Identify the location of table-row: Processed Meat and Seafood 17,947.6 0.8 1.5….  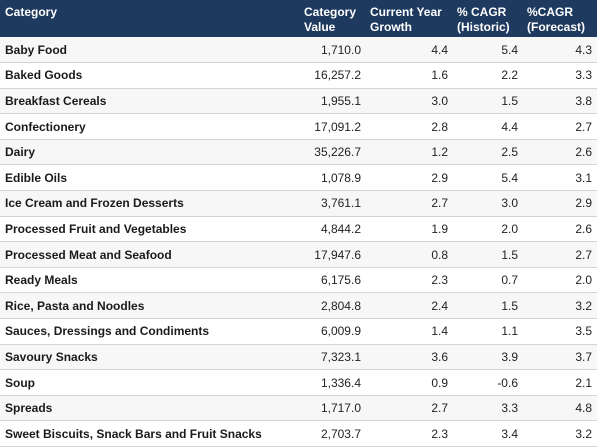
(298, 254).